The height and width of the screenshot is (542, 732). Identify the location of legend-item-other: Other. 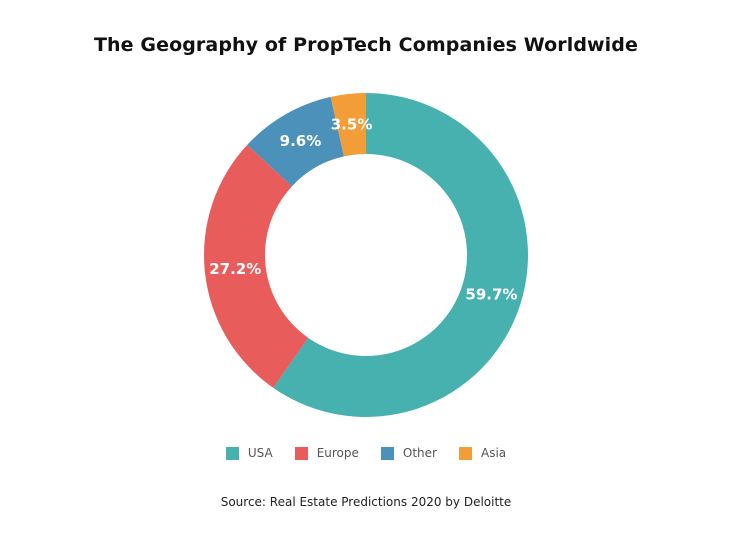
(408, 453).